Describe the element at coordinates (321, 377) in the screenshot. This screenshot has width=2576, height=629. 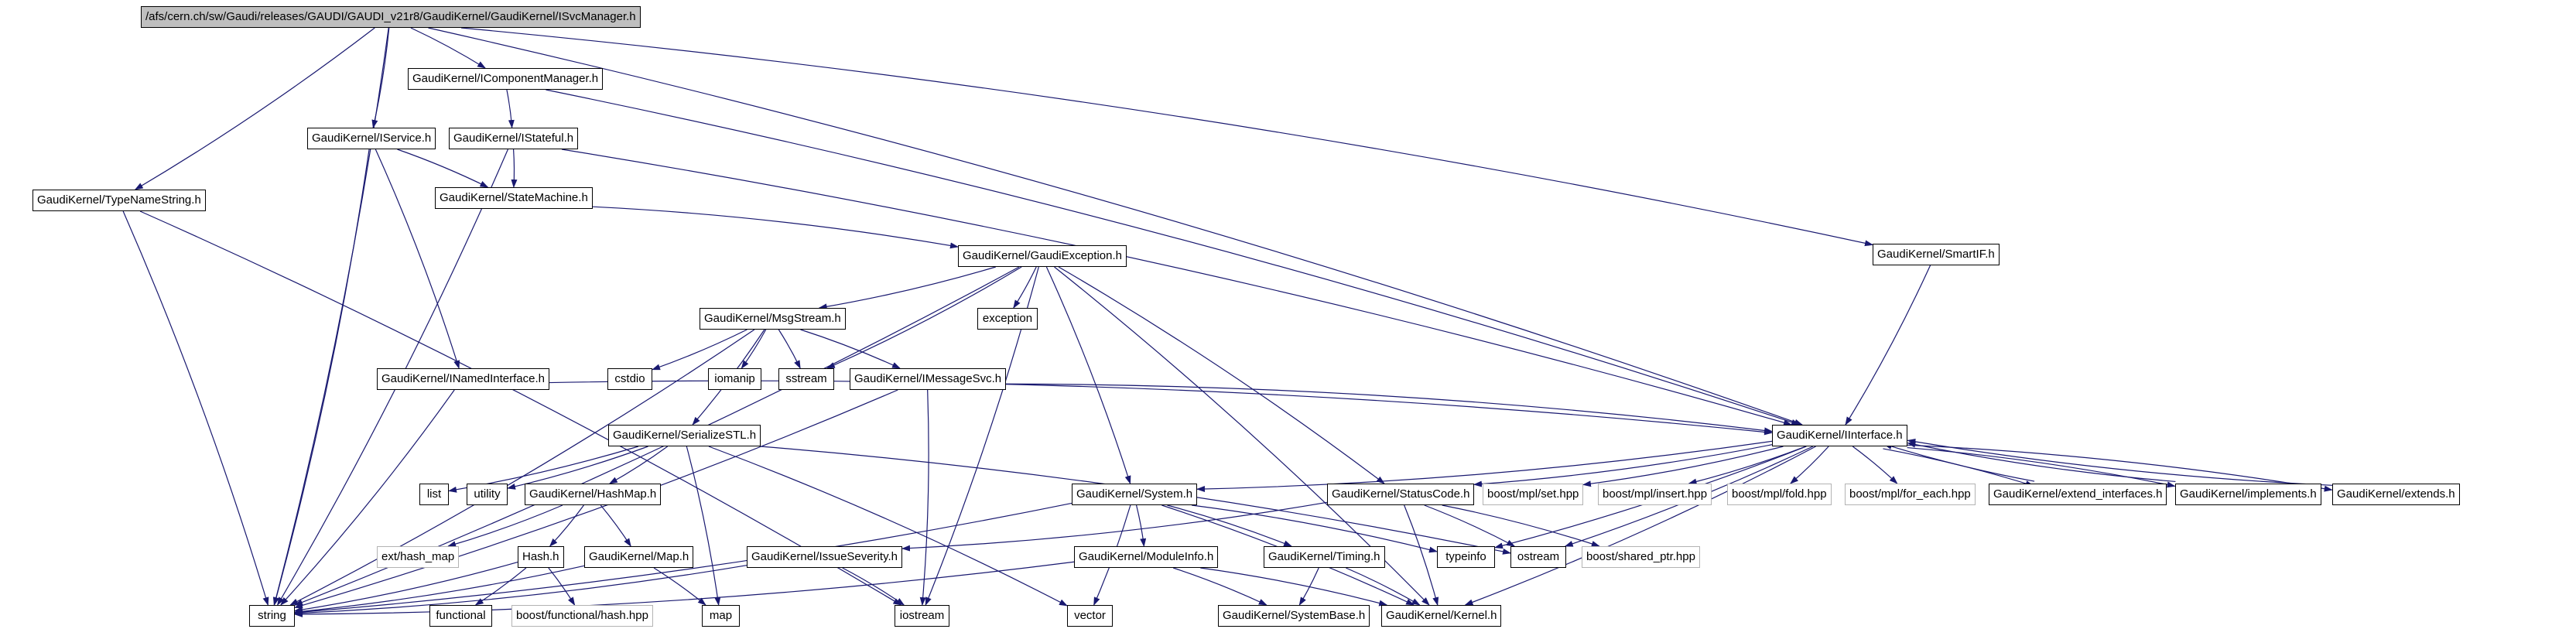
I see `edge-iservice-string` at that location.